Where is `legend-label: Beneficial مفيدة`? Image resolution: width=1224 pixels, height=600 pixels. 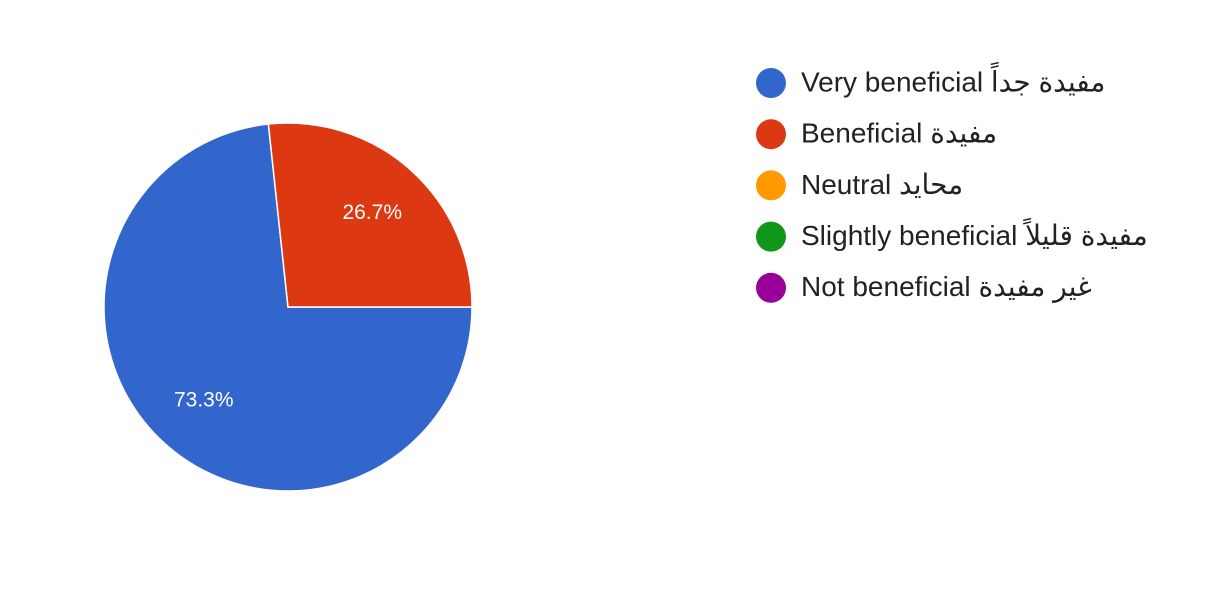 legend-label: Beneficial مفيدة is located at coordinates (899, 133).